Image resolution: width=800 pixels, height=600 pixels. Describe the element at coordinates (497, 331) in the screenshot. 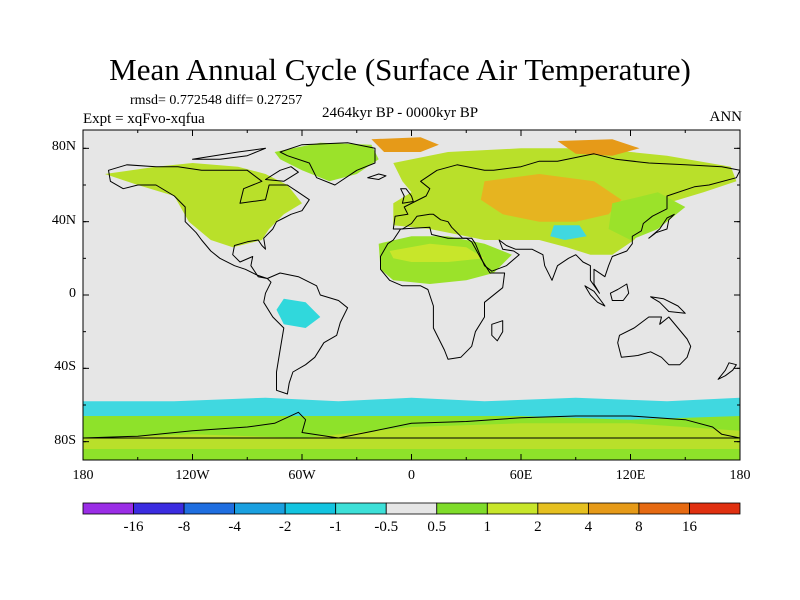

I see `coastline-madagascar` at that location.